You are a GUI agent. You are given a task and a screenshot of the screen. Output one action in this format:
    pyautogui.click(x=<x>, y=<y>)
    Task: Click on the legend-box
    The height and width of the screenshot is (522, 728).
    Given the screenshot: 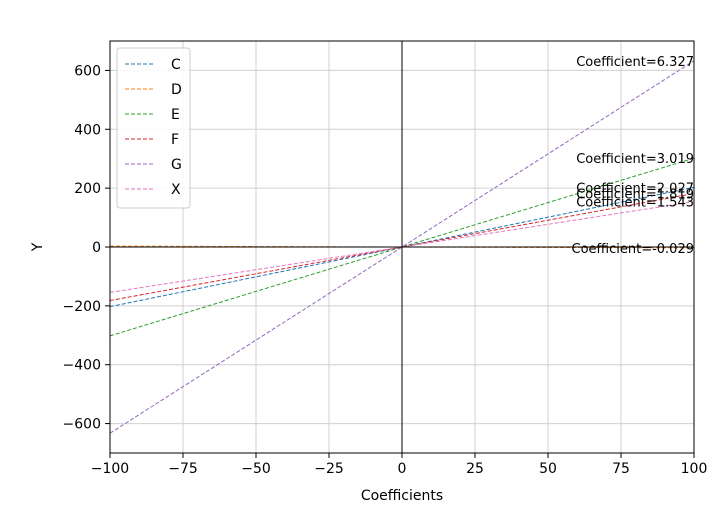 What is the action you would take?
    pyautogui.click(x=153, y=128)
    